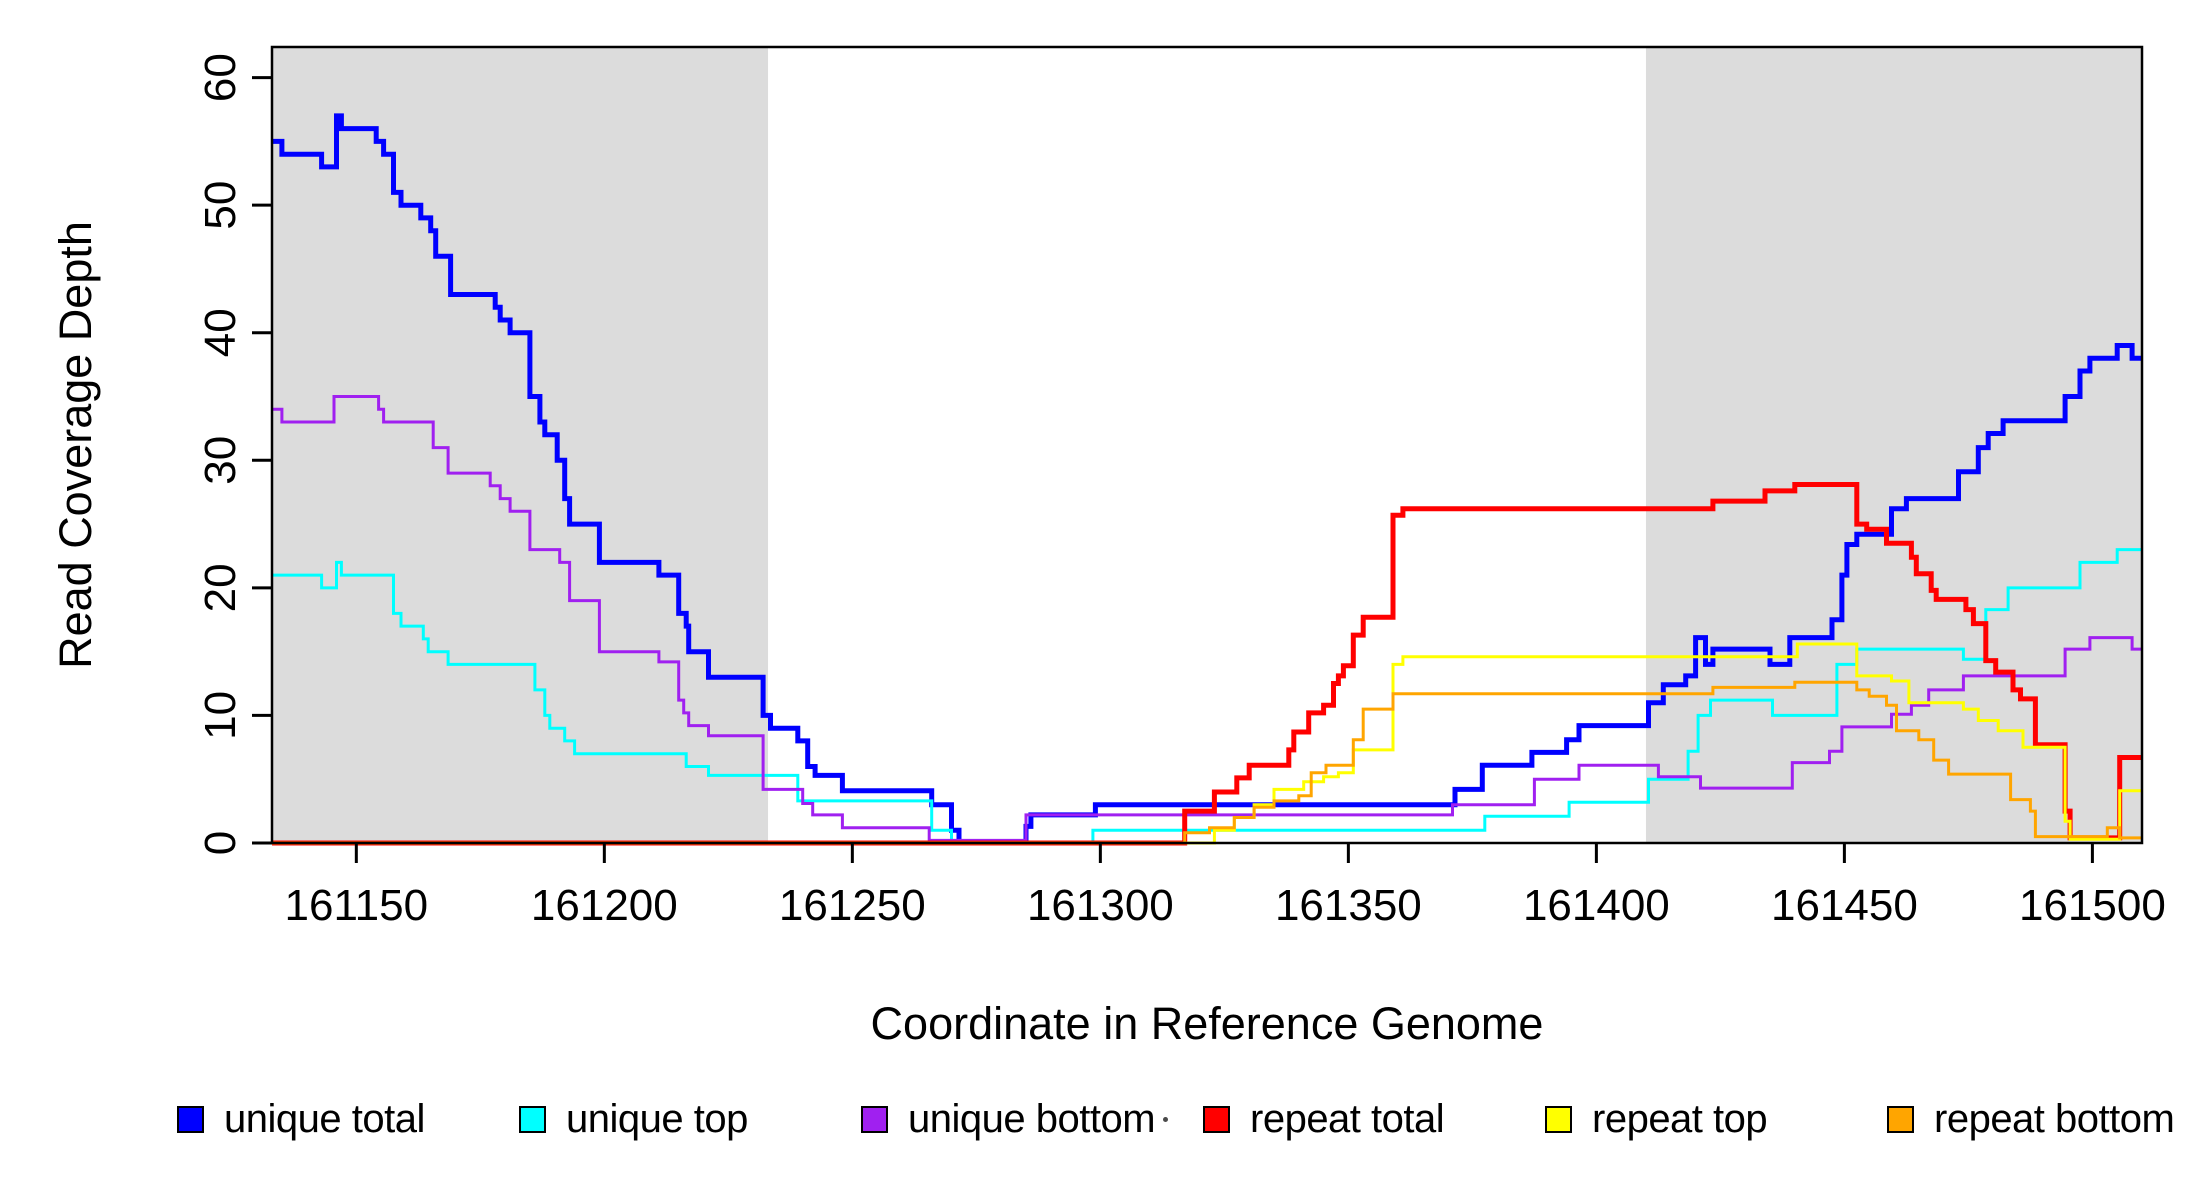  Describe the element at coordinates (75, 445) in the screenshot. I see `y-axis-title: Read Coverage Depth` at that location.